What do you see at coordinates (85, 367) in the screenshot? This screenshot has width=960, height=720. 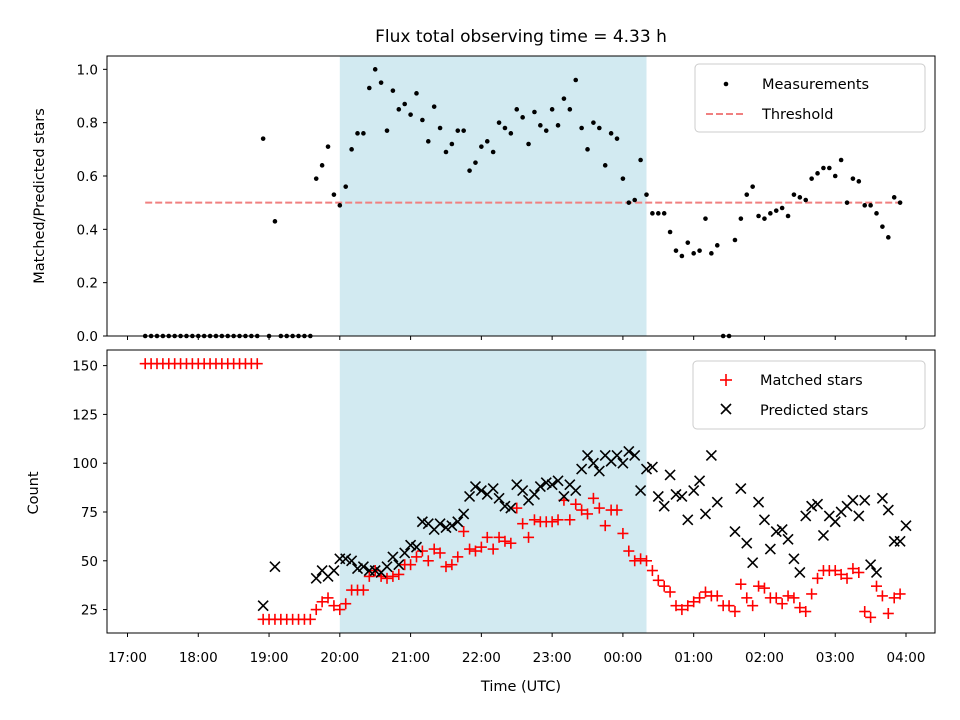 I see `bottom-y-tick-label: 150` at bounding box center [85, 367].